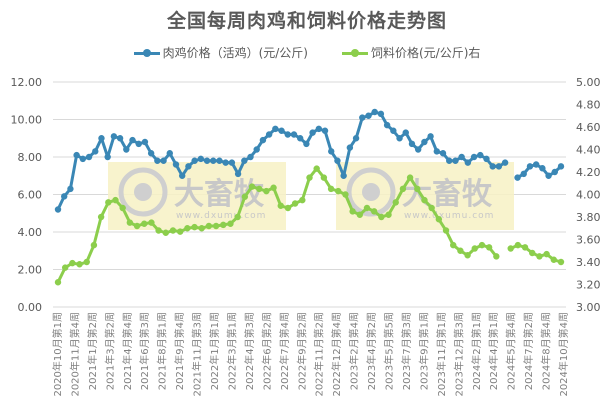 This screenshot has width=614, height=410. What do you see at coordinates (411, 52) in the screenshot?
I see `legend-item-feed-price: 饲料价格(元/公斤)右` at bounding box center [411, 52].